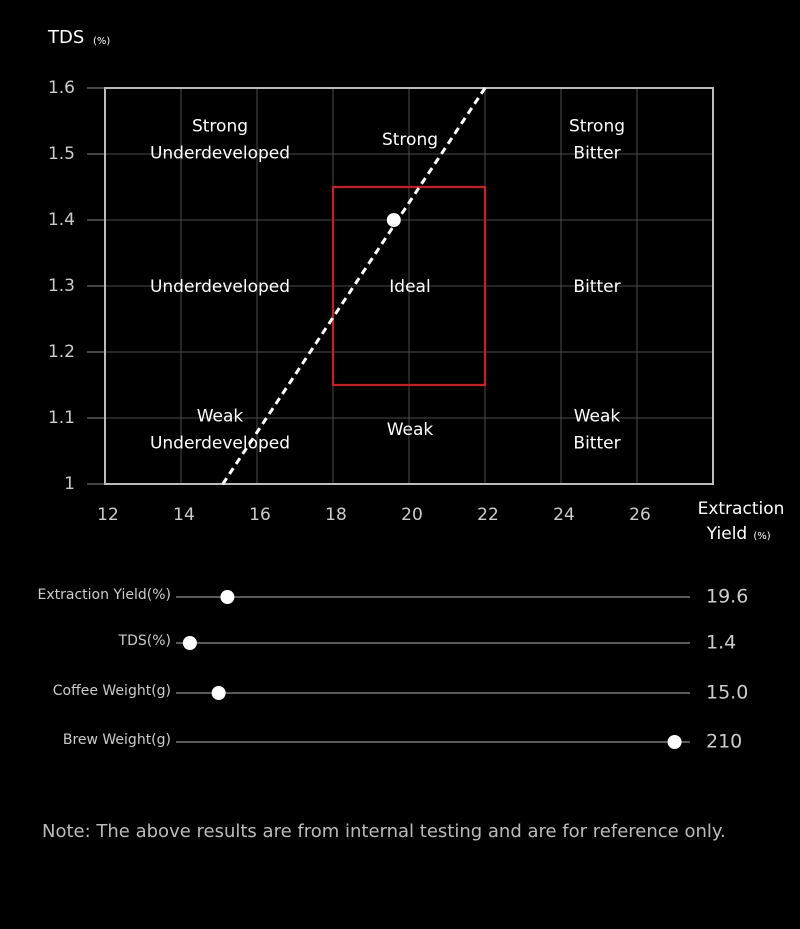 Image resolution: width=800 pixels, height=929 pixels. What do you see at coordinates (144, 641) in the screenshot?
I see `slider-label: TDS(%)` at bounding box center [144, 641].